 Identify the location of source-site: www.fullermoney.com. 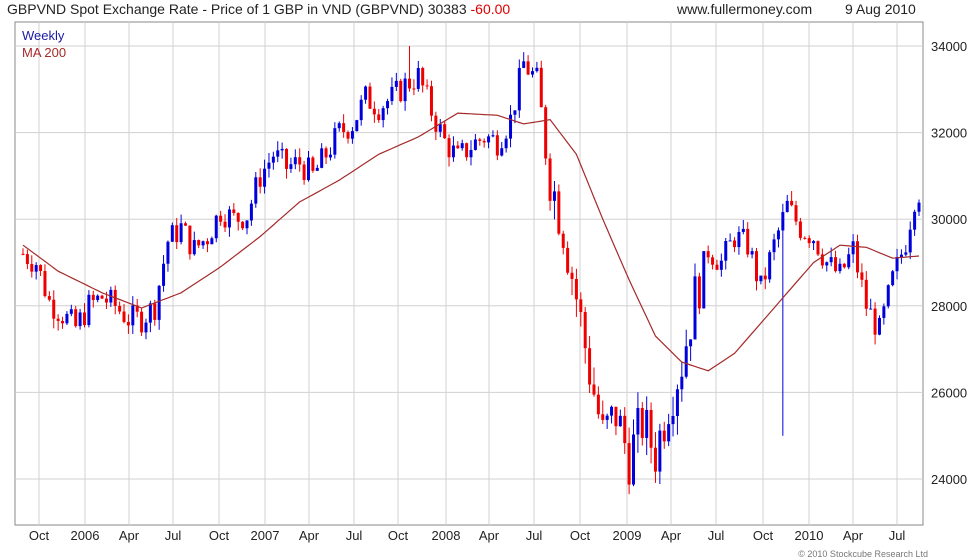
(745, 9).